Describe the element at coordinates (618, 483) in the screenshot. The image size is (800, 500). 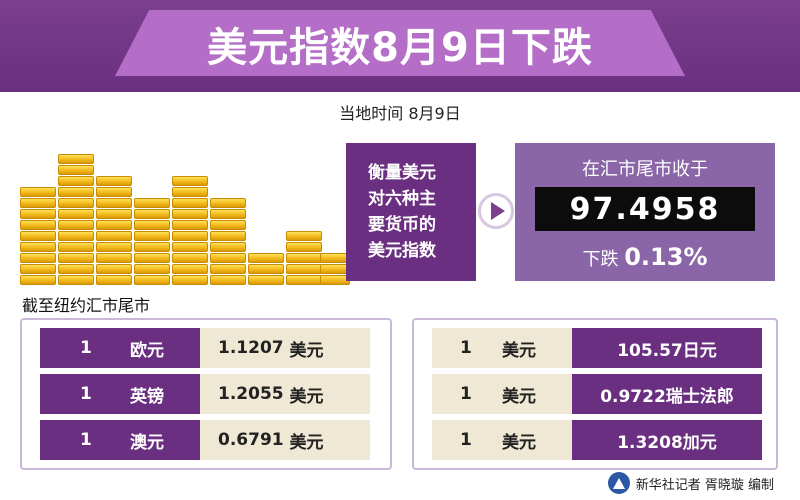
I see `xinhua-logo-icon` at that location.